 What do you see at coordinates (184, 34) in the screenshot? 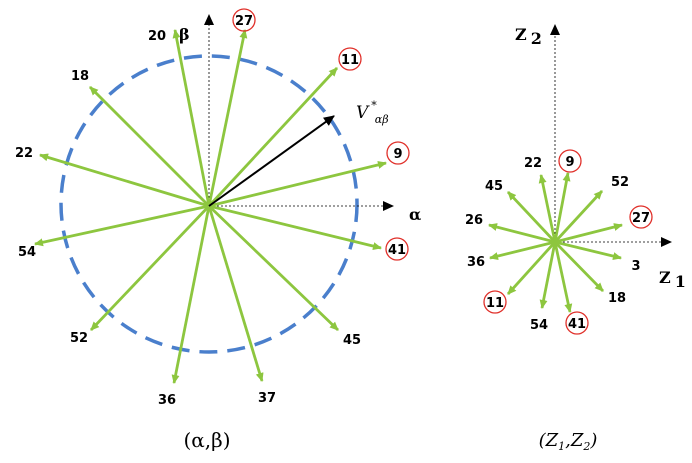
I see `beta-axis-label: β` at bounding box center [184, 34].